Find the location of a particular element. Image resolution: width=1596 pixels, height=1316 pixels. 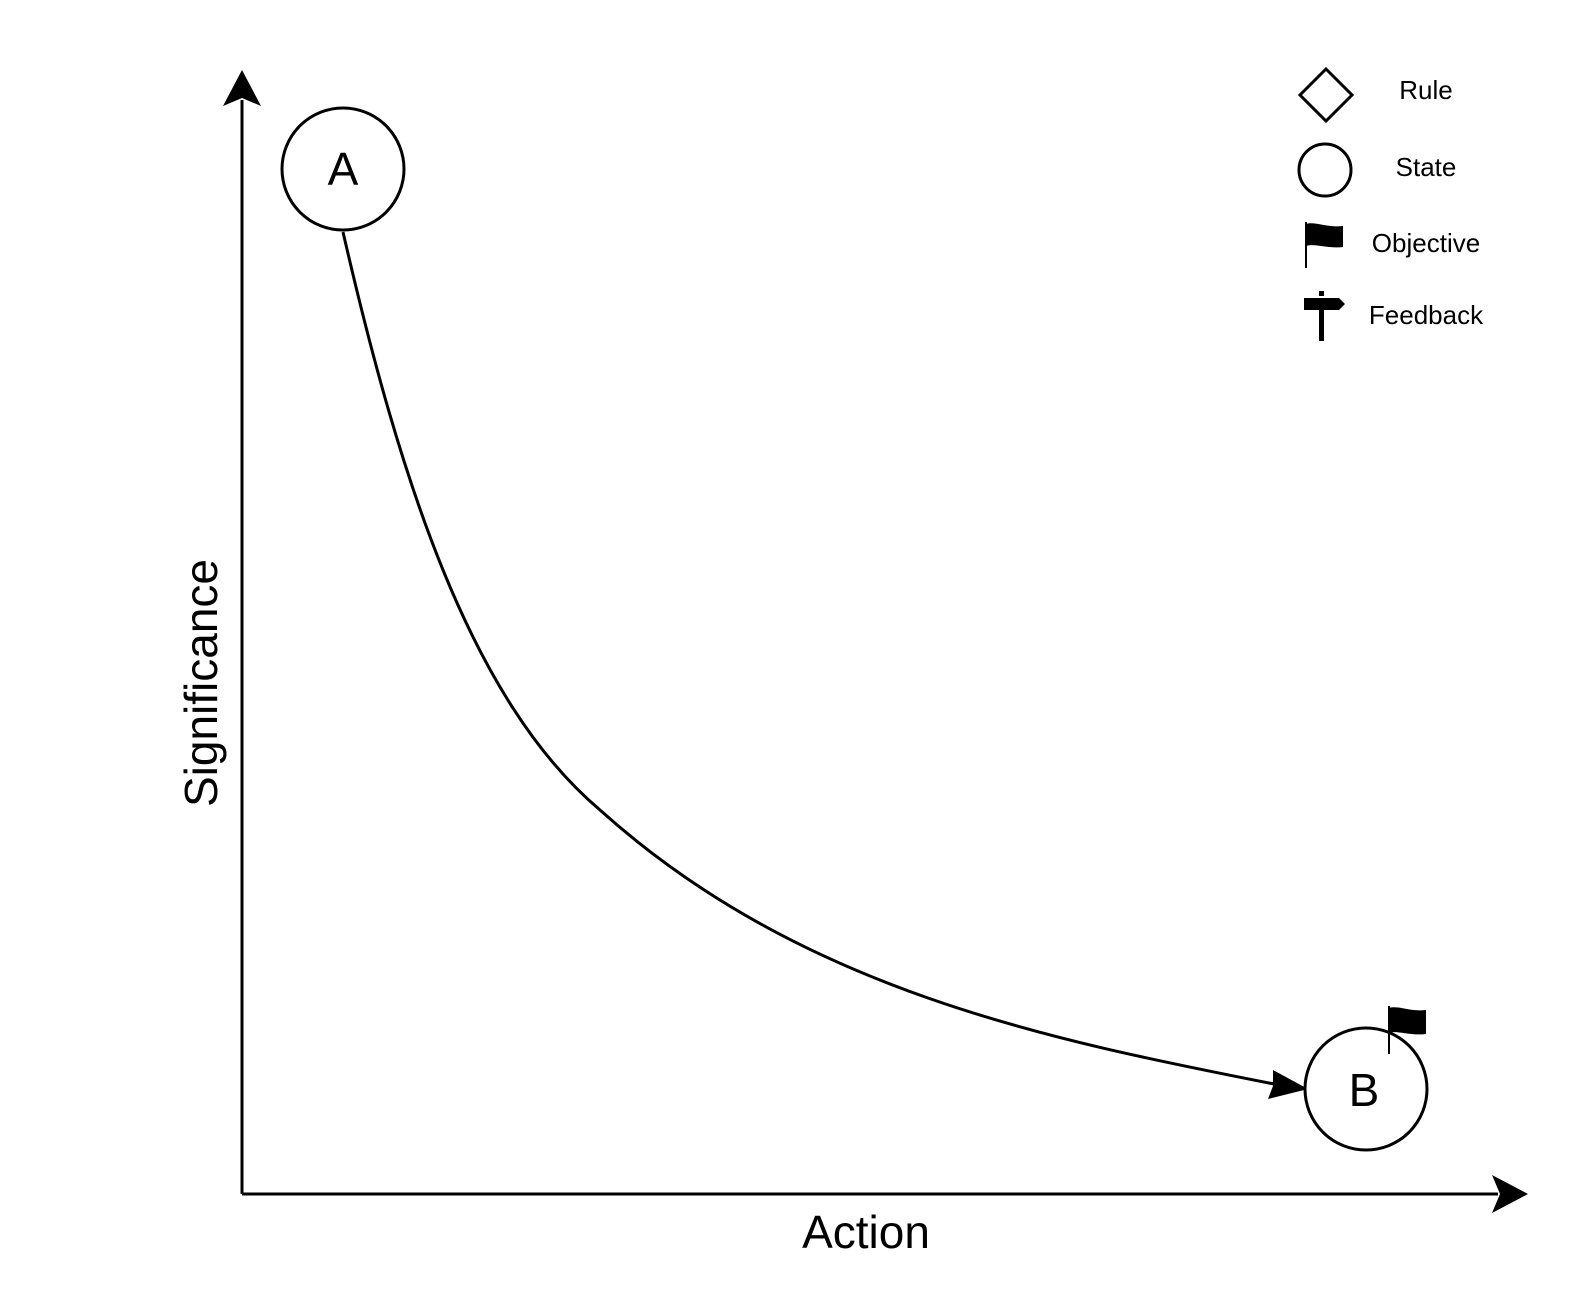

legend-label-state: State is located at coordinates (1426, 167).